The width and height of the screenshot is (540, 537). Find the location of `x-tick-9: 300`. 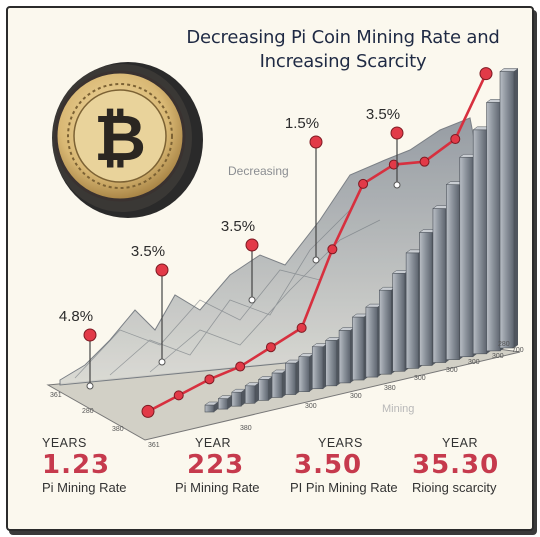

x-tick-9: 300 is located at coordinates (420, 378).